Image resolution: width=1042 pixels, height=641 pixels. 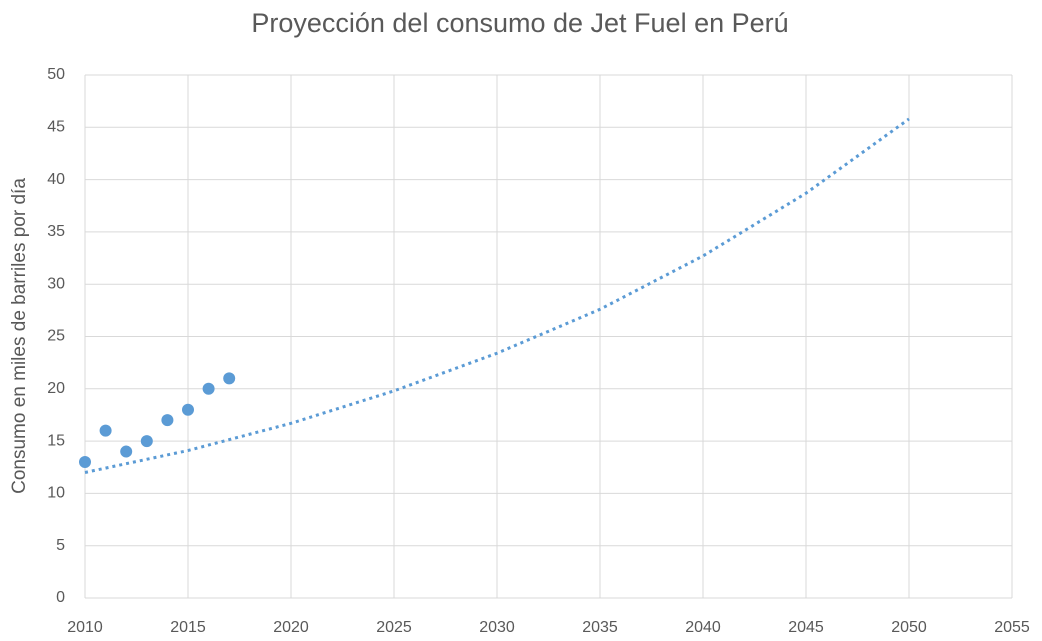 I want to click on y-tick-label: 20, so click(x=56, y=388).